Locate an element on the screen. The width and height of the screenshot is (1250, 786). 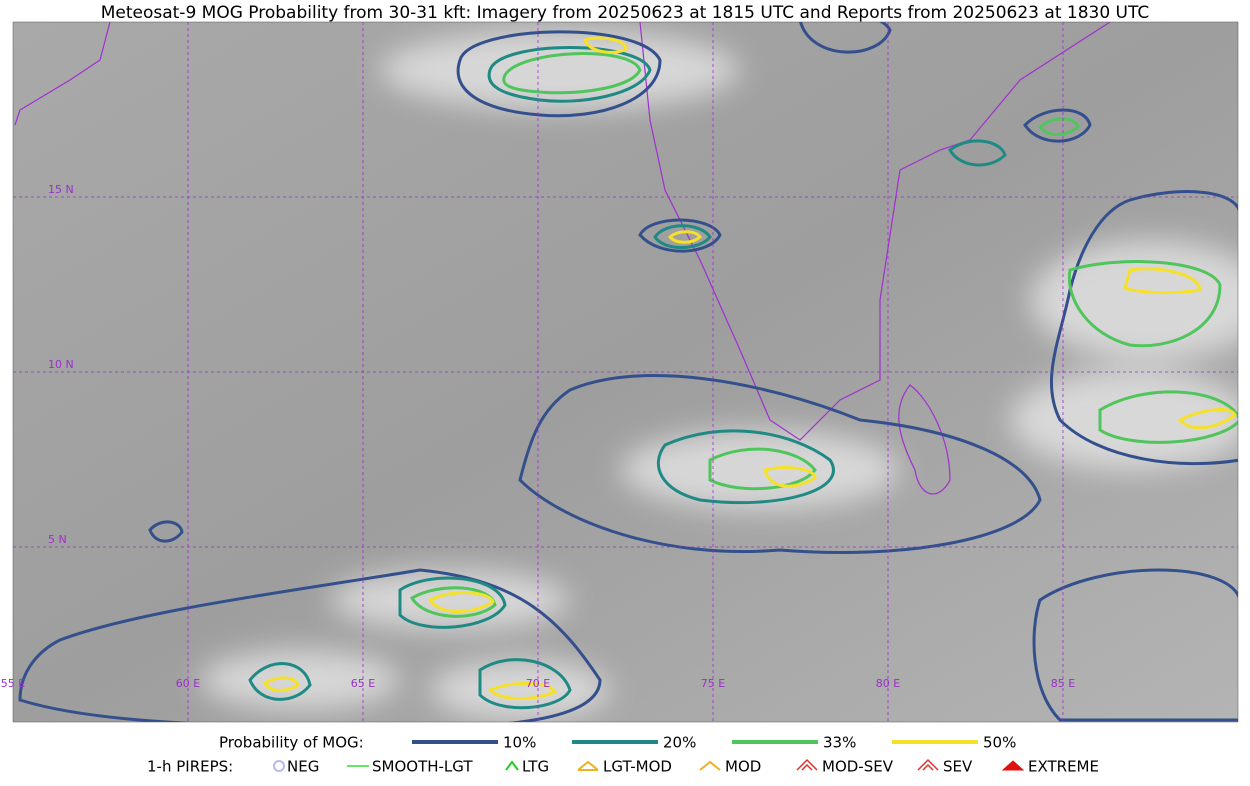
legend-label: 20% is located at coordinates (679, 743).